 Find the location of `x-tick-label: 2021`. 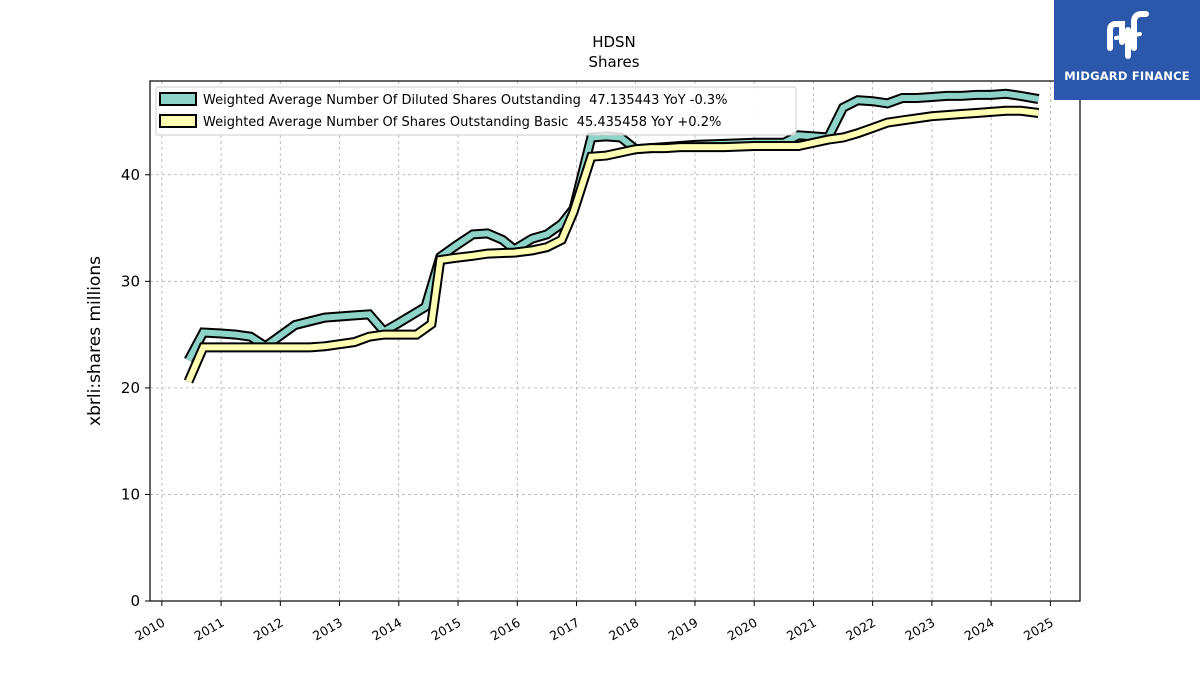

x-tick-label: 2021 is located at coordinates (801, 629).